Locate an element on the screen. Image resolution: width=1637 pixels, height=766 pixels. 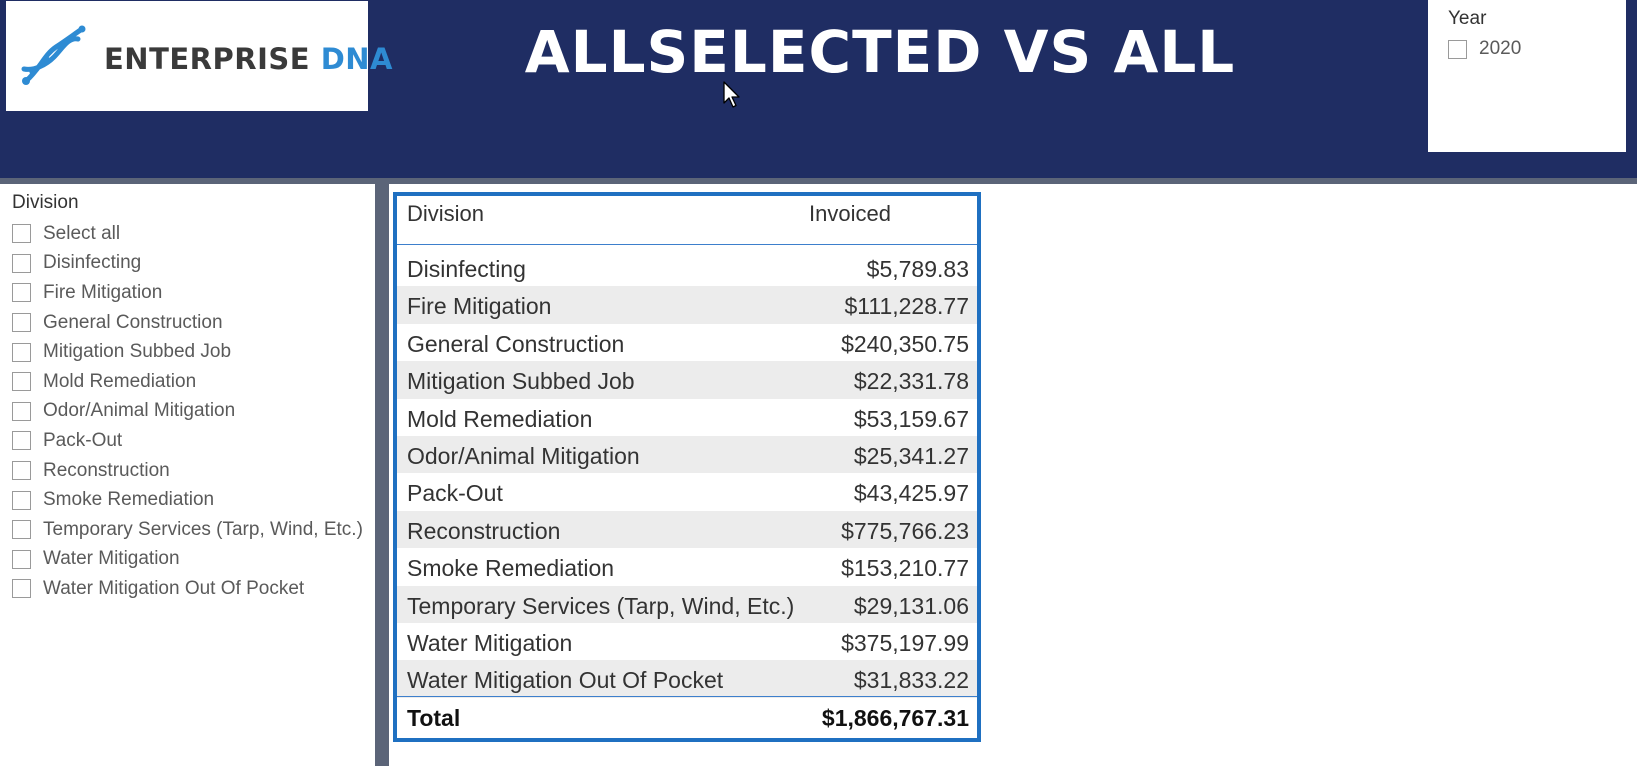
table-header: Division Invoiced is located at coordinates (687, 220).